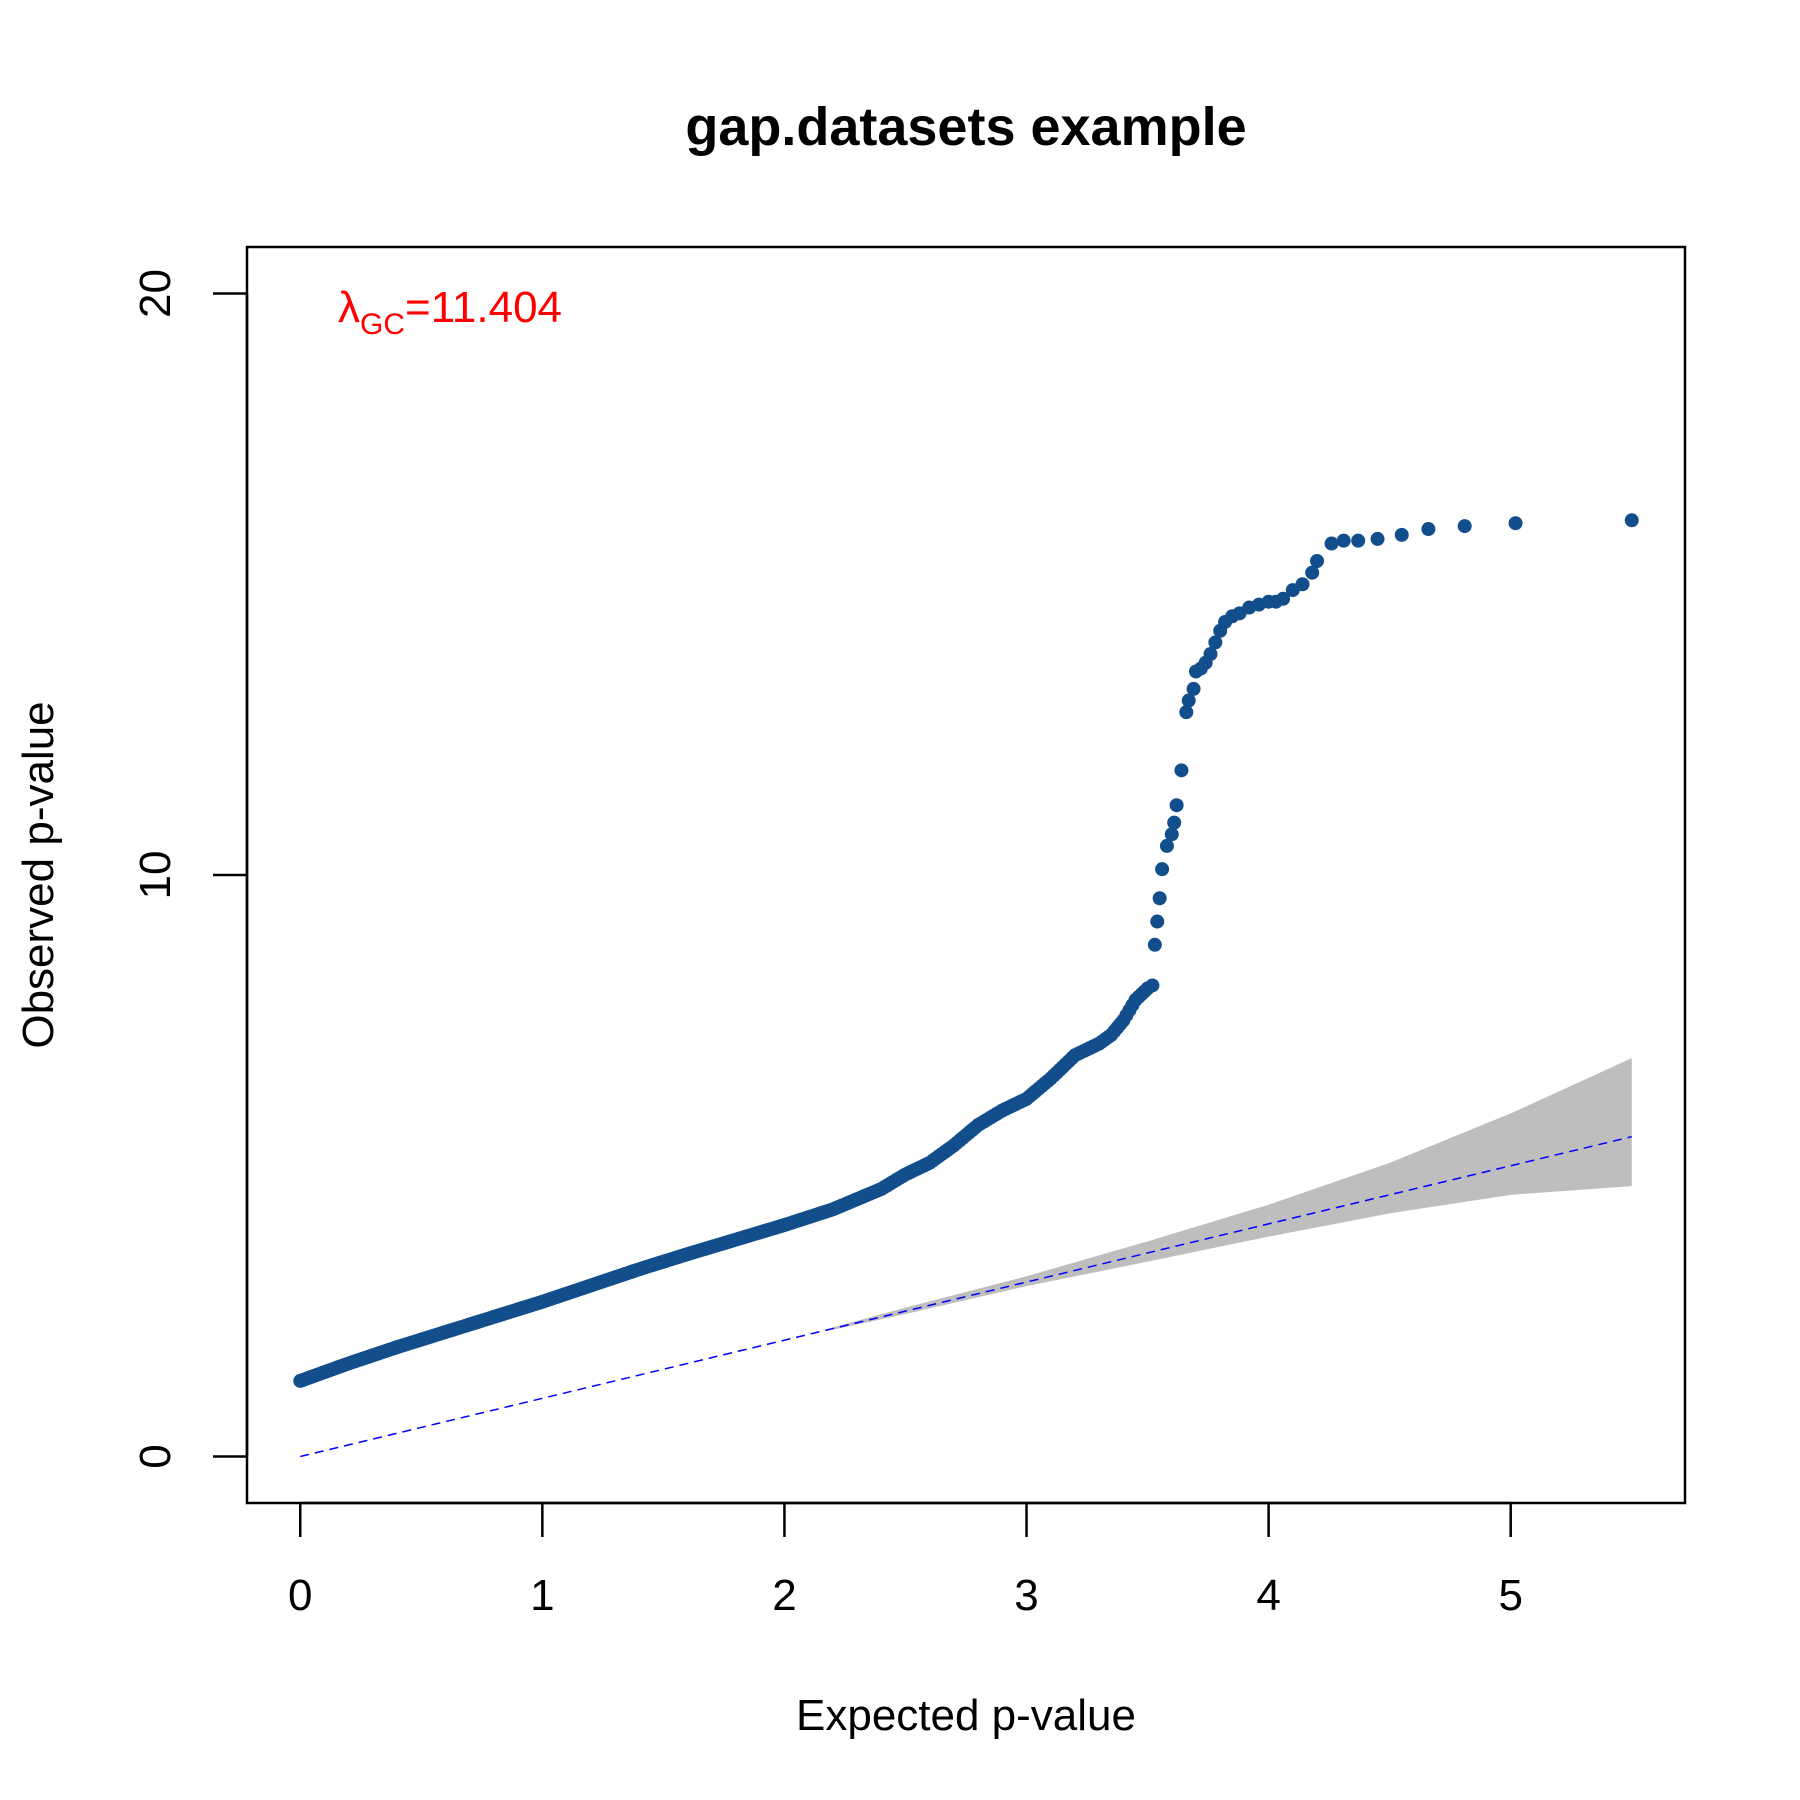 This screenshot has width=1800, height=1800. I want to click on reference-line, so click(966, 1296).